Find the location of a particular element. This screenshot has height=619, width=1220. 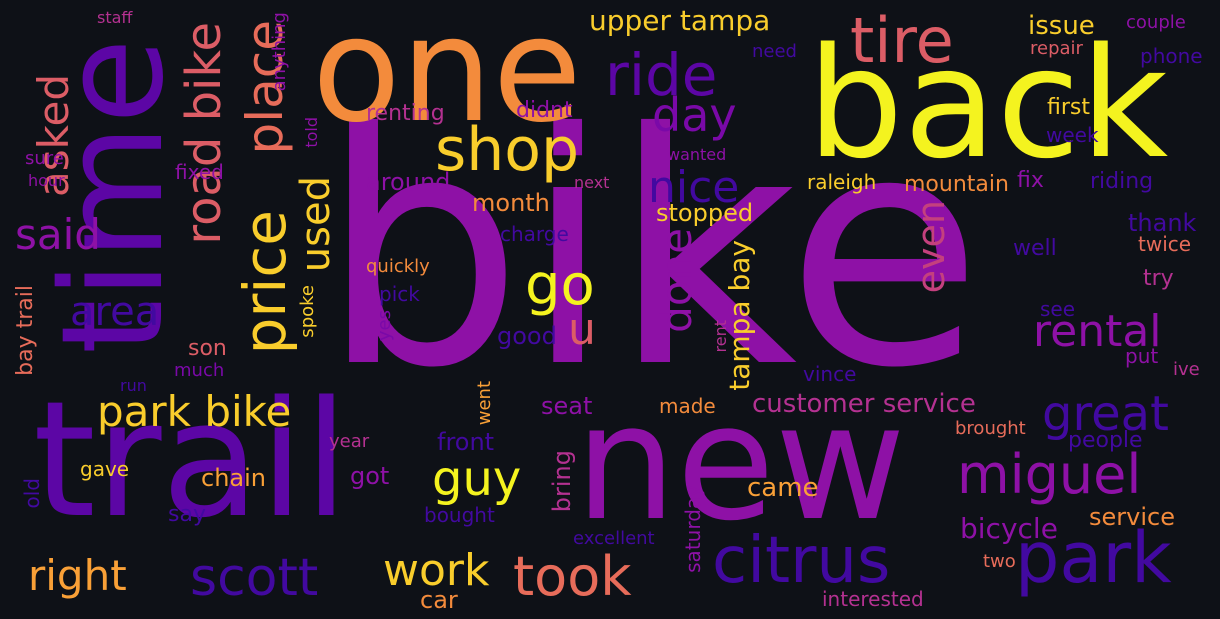

word-quickly: quickly is located at coordinates (398, 266).